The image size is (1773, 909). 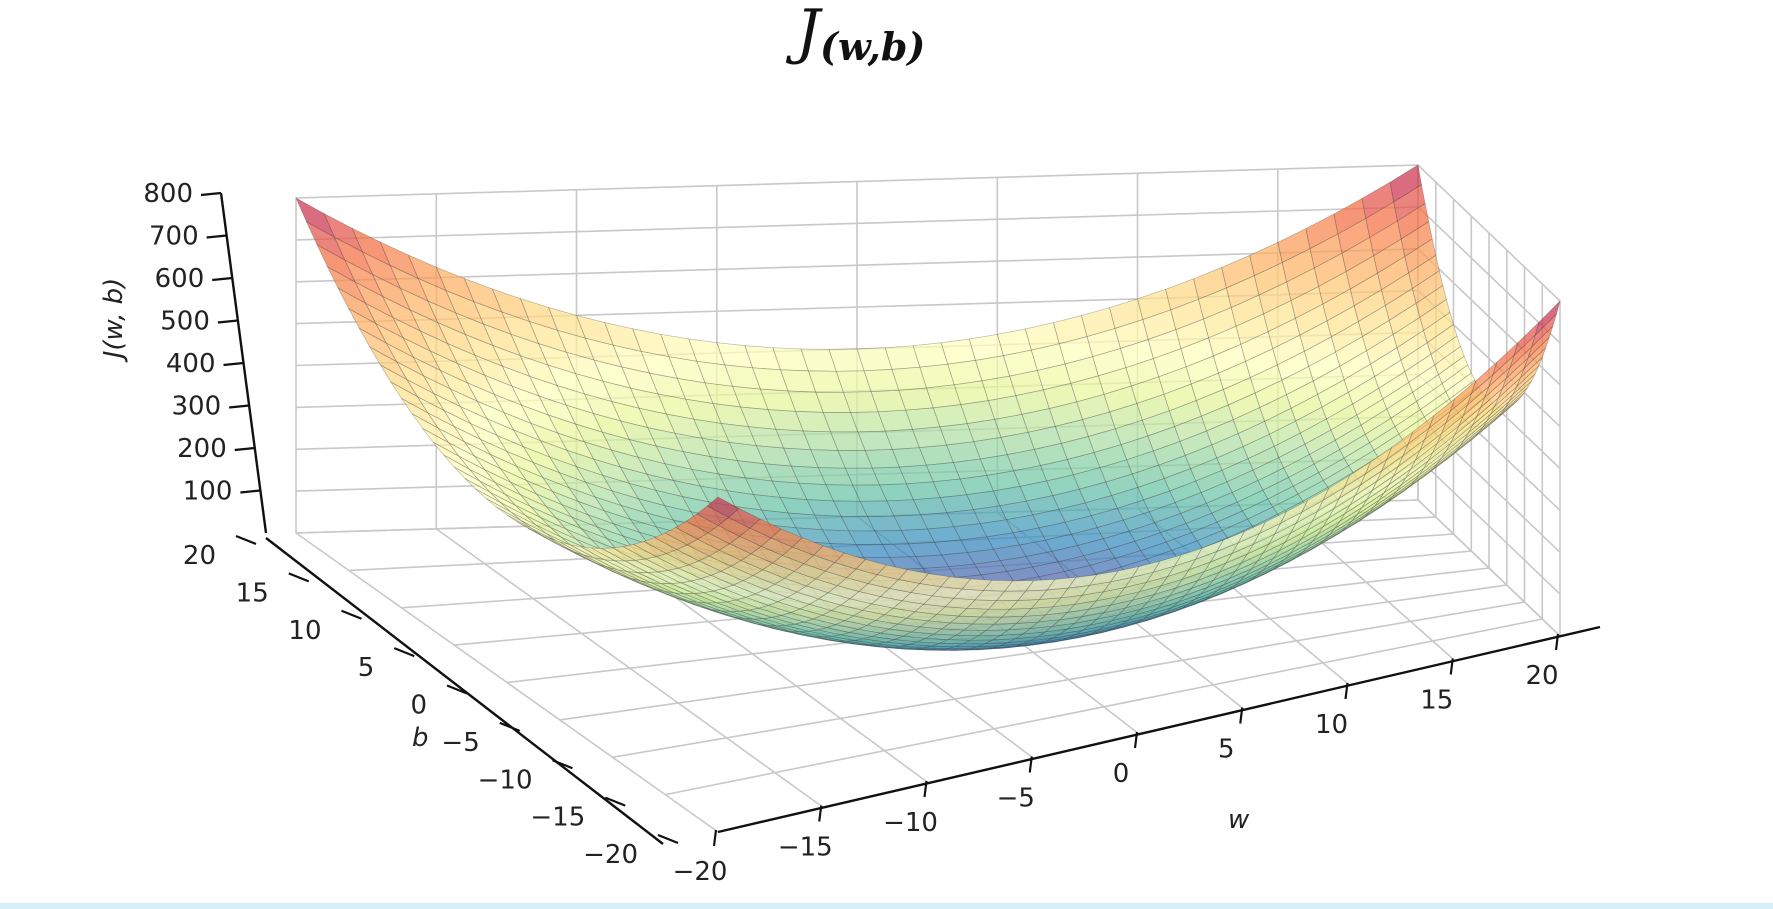 What do you see at coordinates (505, 780) in the screenshot?
I see `y-tick-label: −10` at bounding box center [505, 780].